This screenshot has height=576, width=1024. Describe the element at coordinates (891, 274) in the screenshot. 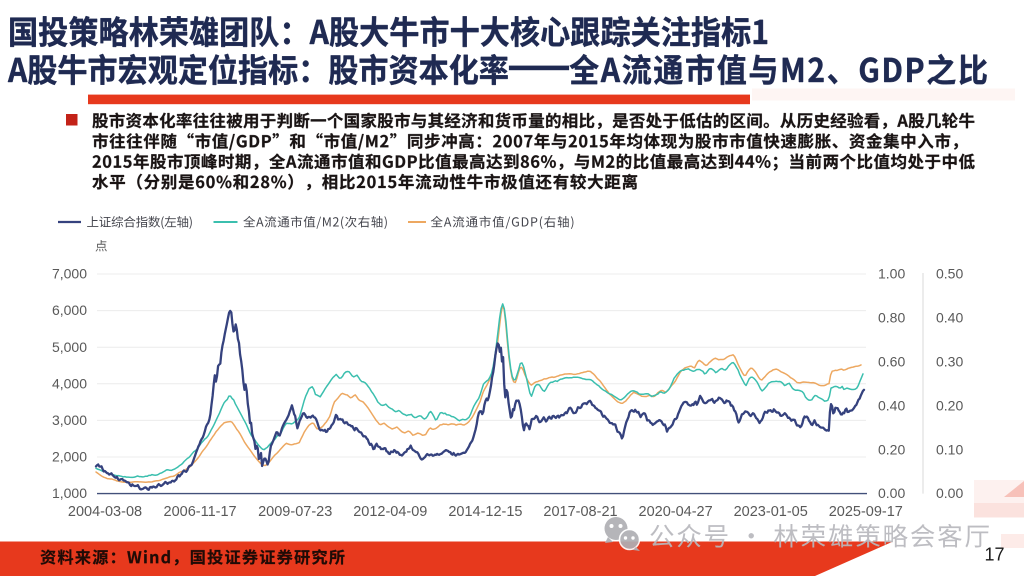

I see `svg-text: 1.00` at that location.